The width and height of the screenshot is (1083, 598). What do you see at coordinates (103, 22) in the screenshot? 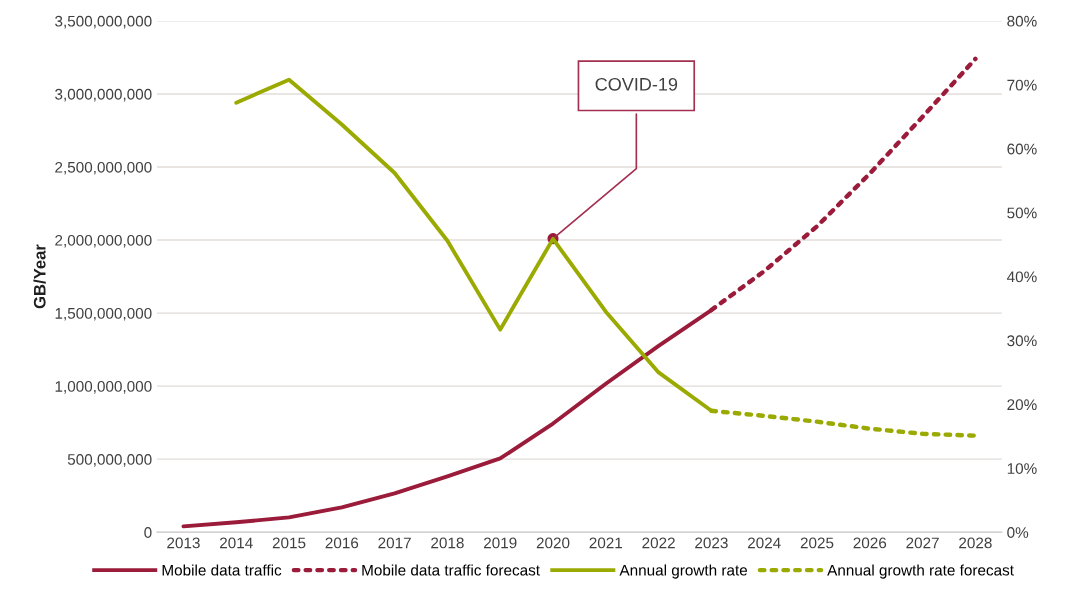
I see `y-tick-label: 3,500,000,000` at bounding box center [103, 22].